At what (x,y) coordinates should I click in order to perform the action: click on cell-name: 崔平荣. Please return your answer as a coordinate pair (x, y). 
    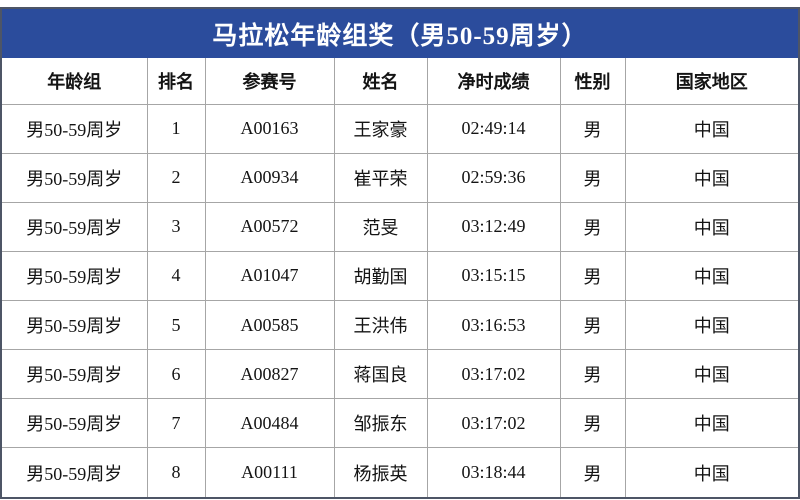
    Looking at the image, I should click on (380, 177).